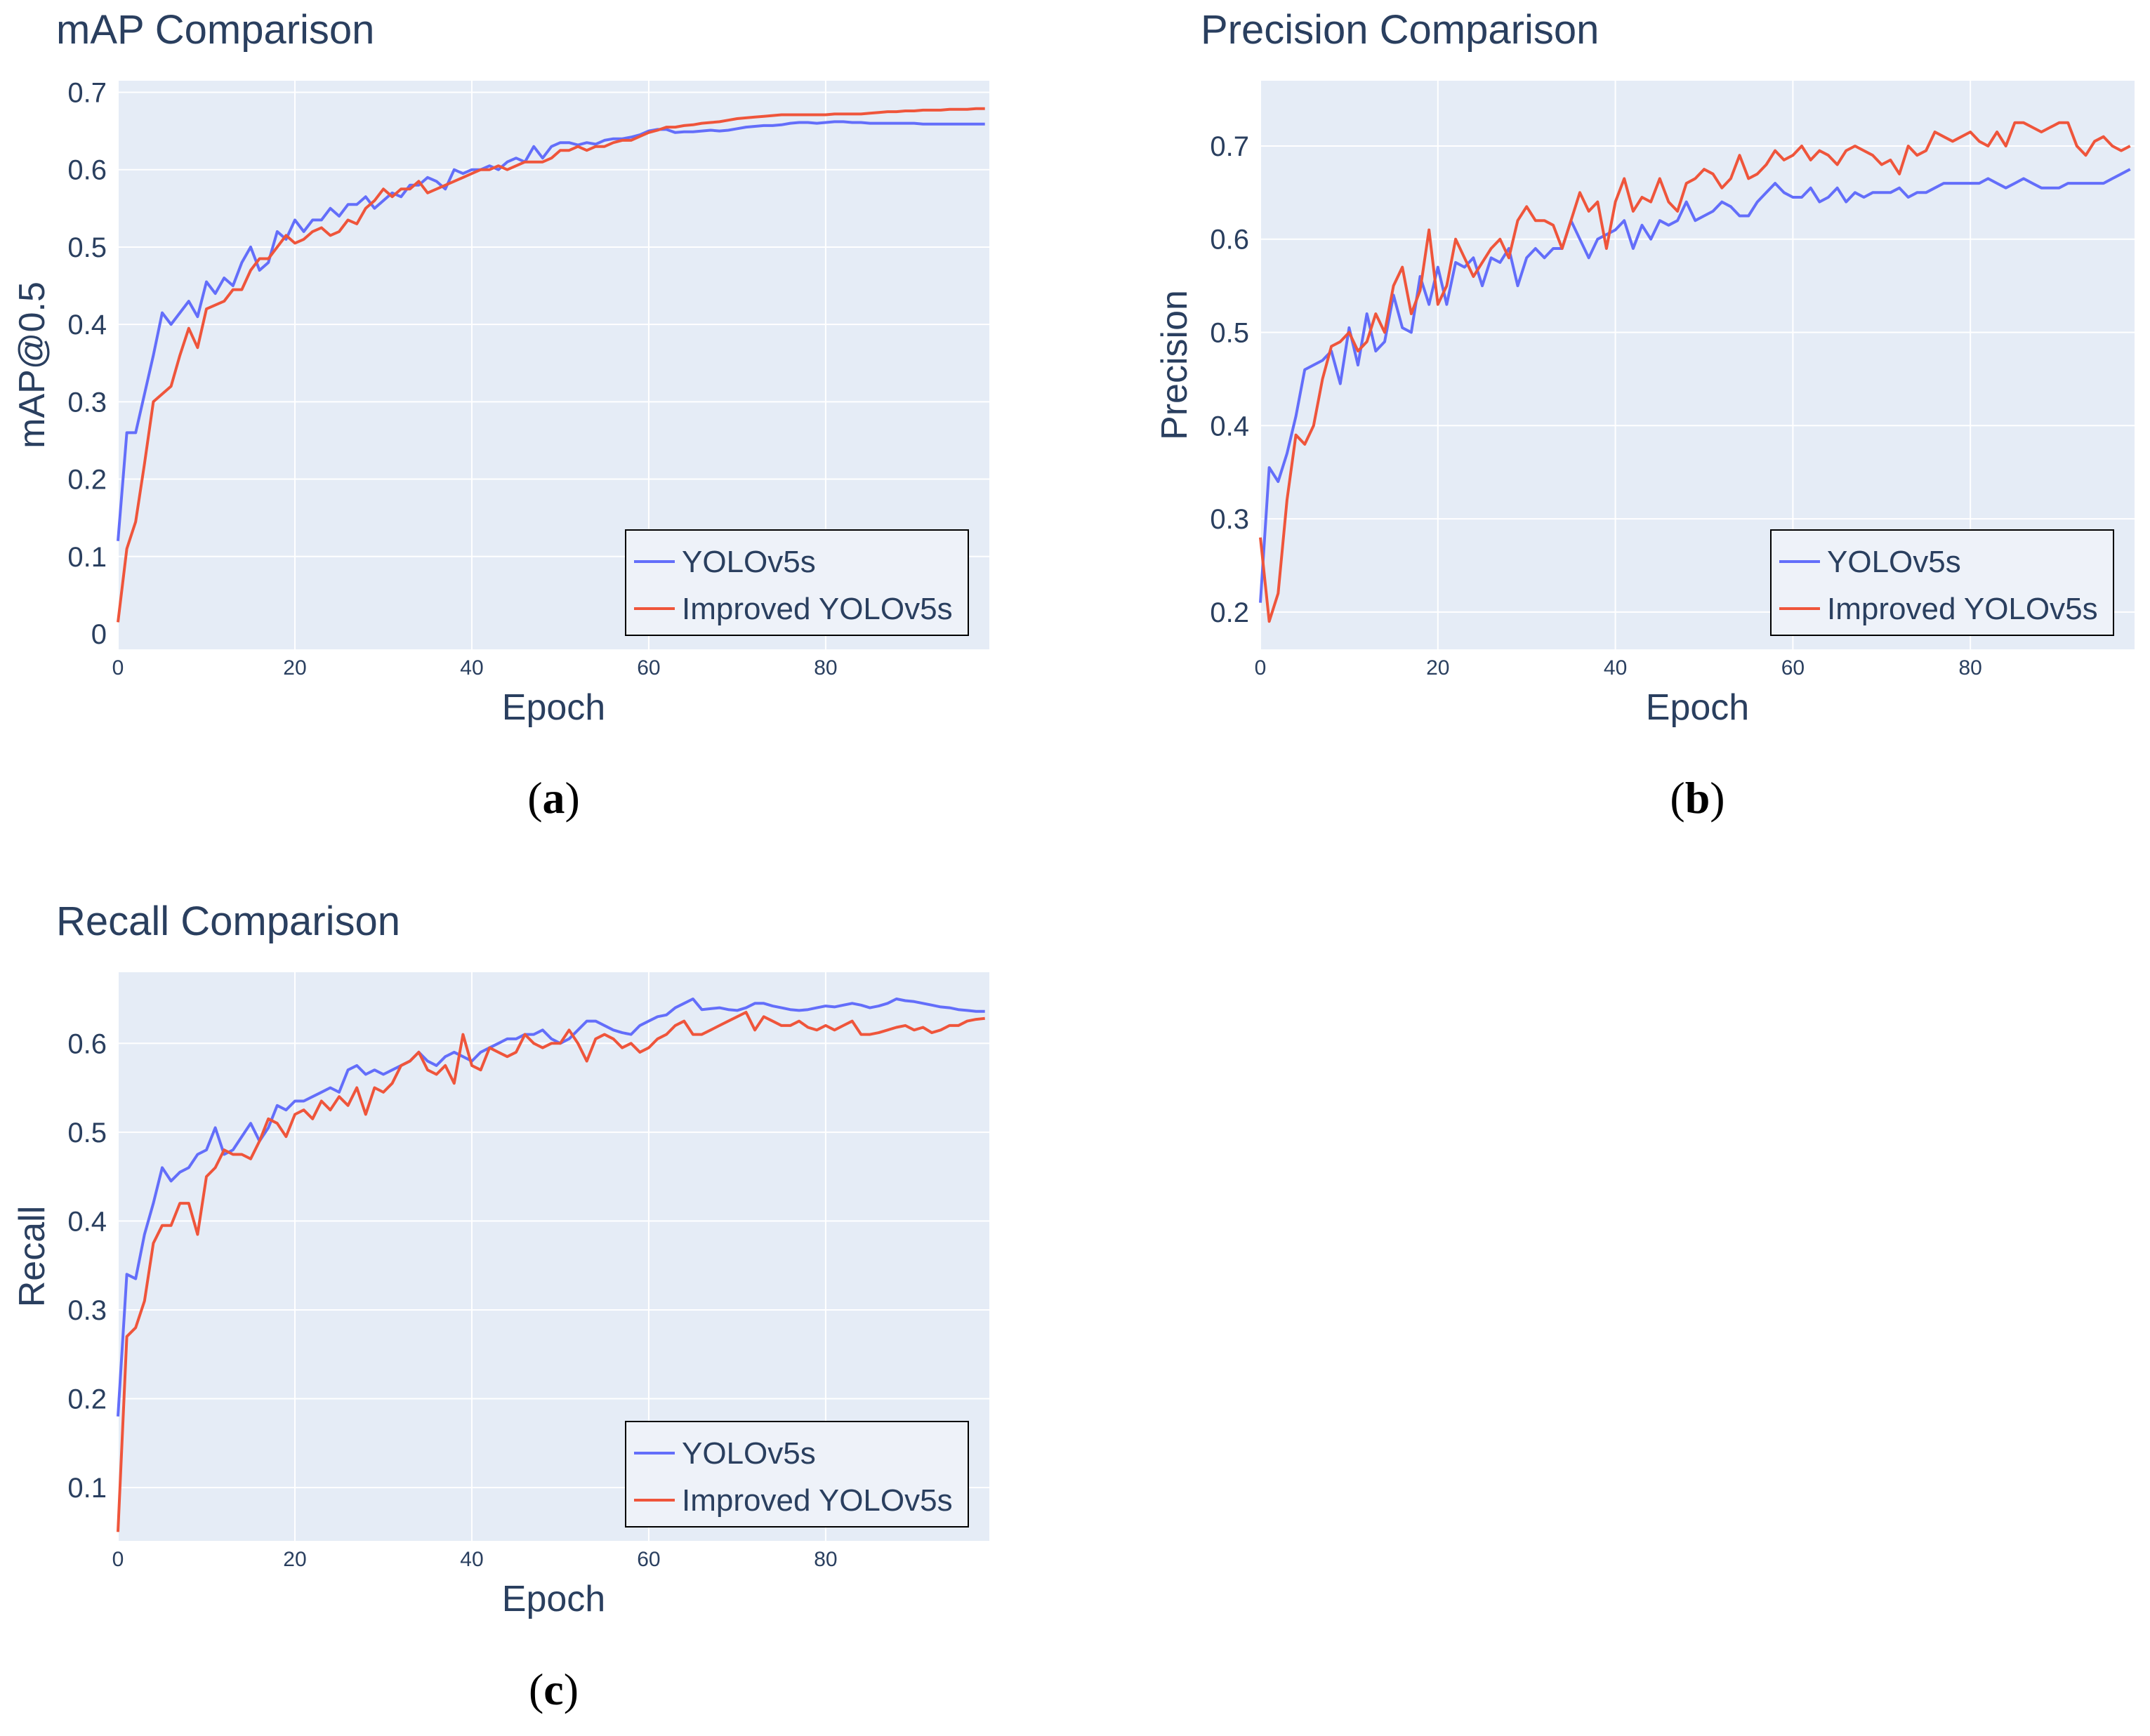  What do you see at coordinates (215, 30) in the screenshot?
I see `chart-title: mAP Comparison` at bounding box center [215, 30].